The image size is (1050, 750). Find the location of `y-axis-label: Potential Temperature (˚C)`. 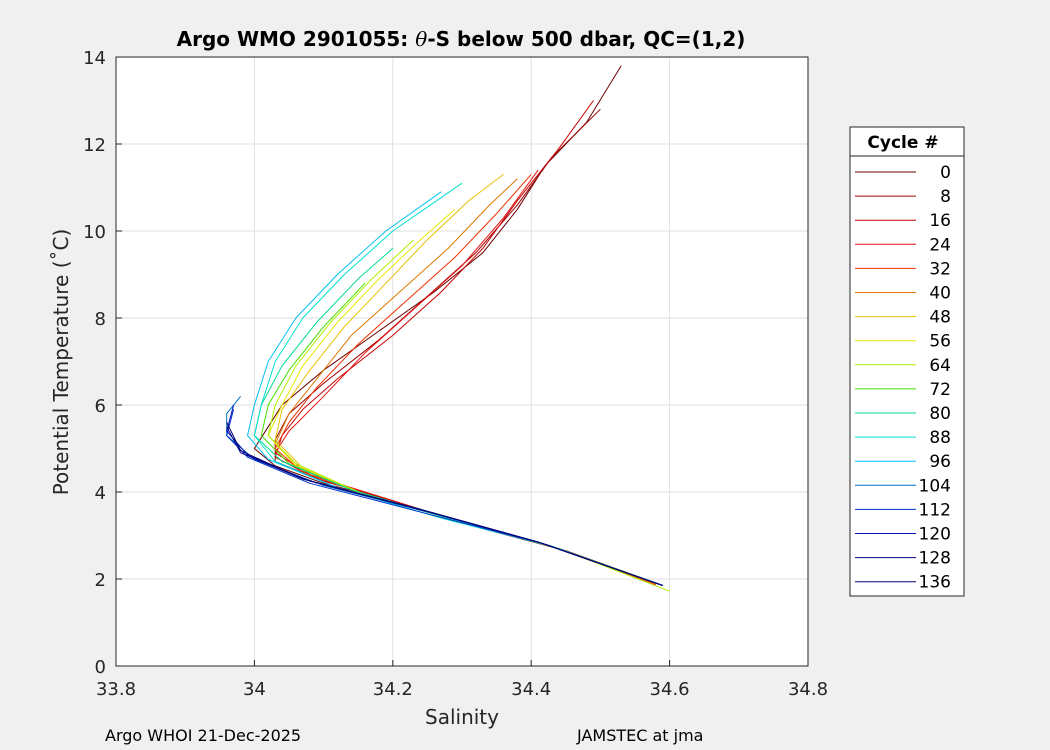

y-axis-label: Potential Temperature (˚C) is located at coordinates (61, 362).